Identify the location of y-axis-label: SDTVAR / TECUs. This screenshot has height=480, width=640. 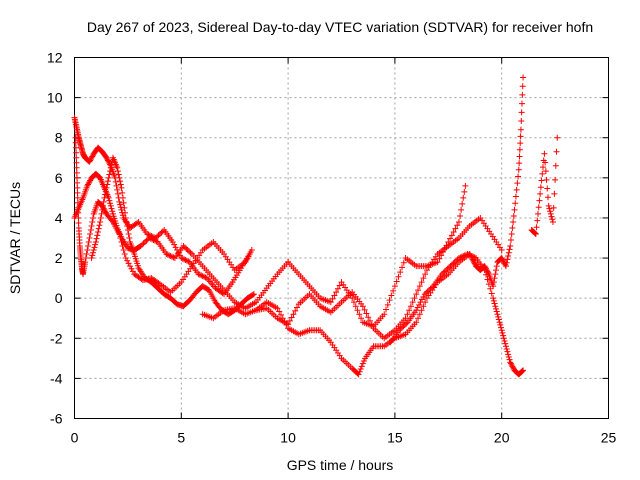
(15, 238).